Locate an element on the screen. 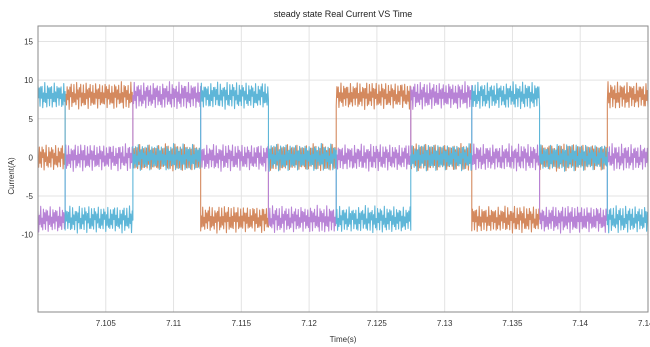 The width and height of the screenshot is (650, 347). x-tick-label: 7.11 is located at coordinates (174, 323).